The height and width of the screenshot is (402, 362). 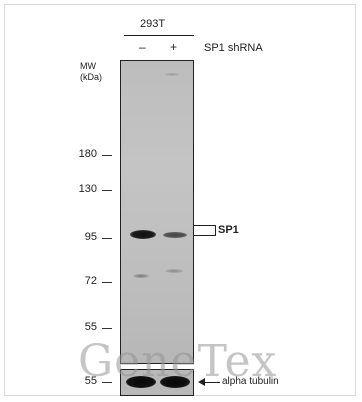 I want to click on loading-label: alpha tubulin, so click(x=250, y=381).